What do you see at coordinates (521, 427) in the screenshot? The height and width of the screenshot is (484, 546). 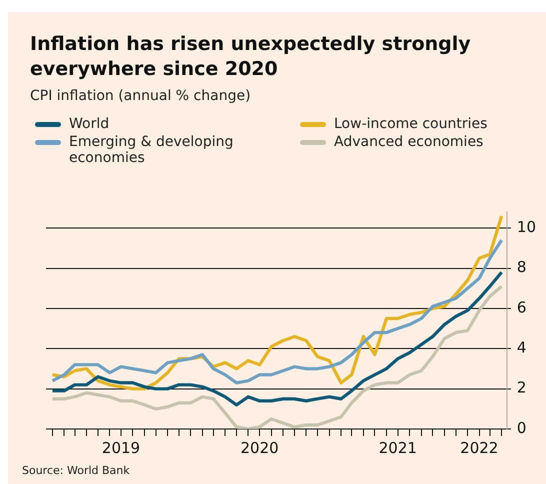 I see `y-tick-label: 0` at bounding box center [521, 427].